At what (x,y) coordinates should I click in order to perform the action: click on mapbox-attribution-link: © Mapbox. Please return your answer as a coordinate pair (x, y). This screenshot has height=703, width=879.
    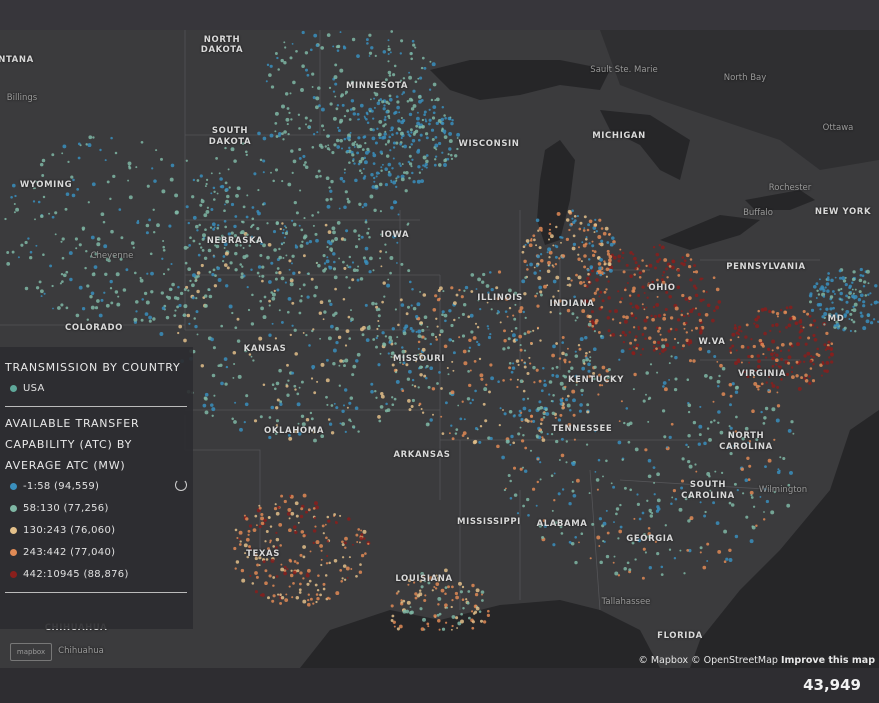
    Looking at the image, I should click on (663, 660).